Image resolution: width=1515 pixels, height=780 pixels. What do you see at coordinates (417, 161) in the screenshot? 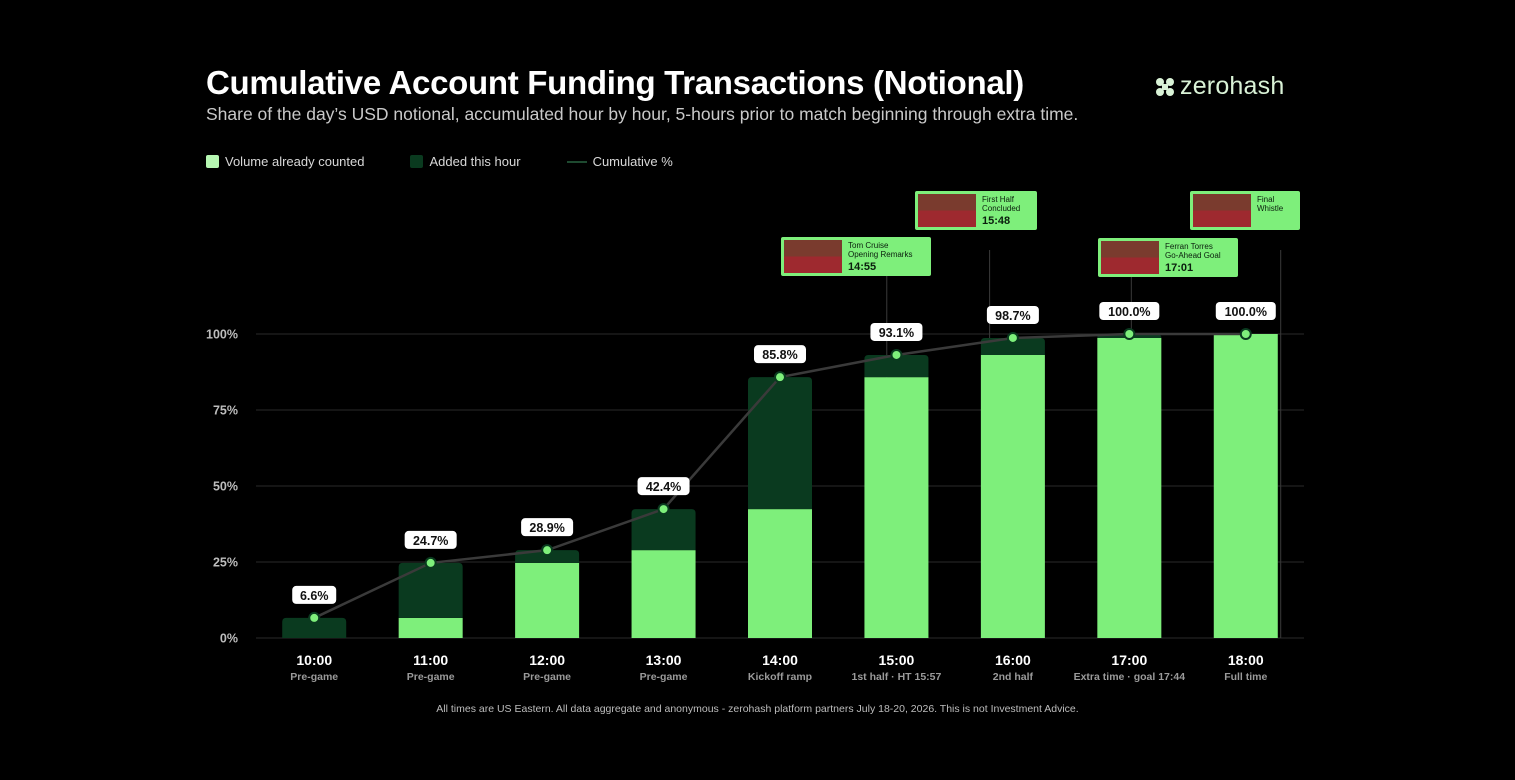
I see `legend-swatch-added` at bounding box center [417, 161].